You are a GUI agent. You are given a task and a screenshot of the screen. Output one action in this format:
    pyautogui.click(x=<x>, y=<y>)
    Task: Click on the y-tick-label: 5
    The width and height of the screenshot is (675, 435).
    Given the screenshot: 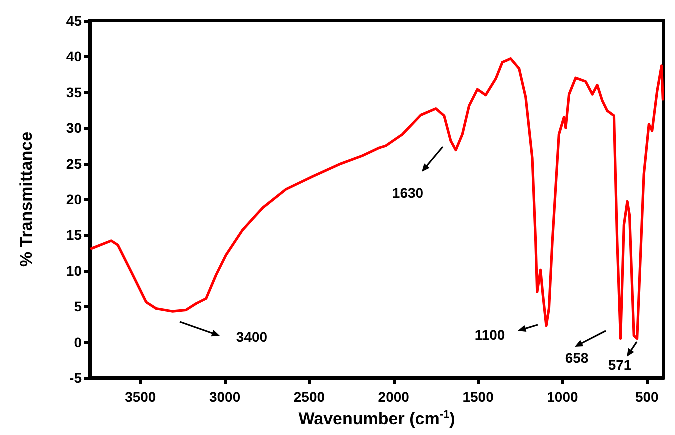 What is the action you would take?
    pyautogui.click(x=78, y=306)
    